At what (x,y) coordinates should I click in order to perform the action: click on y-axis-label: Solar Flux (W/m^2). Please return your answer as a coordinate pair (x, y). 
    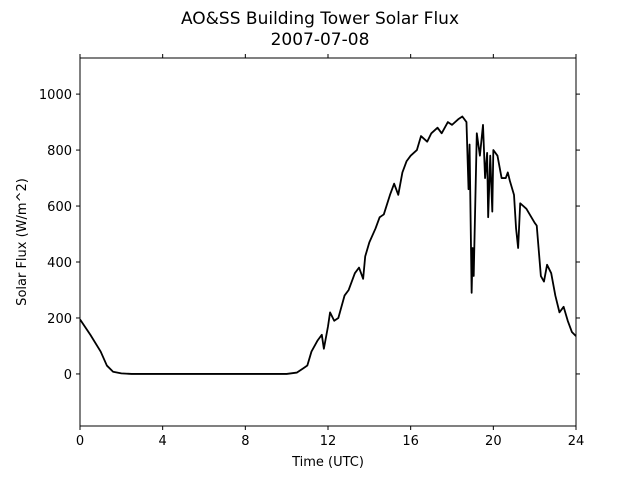
    Looking at the image, I should click on (22, 242).